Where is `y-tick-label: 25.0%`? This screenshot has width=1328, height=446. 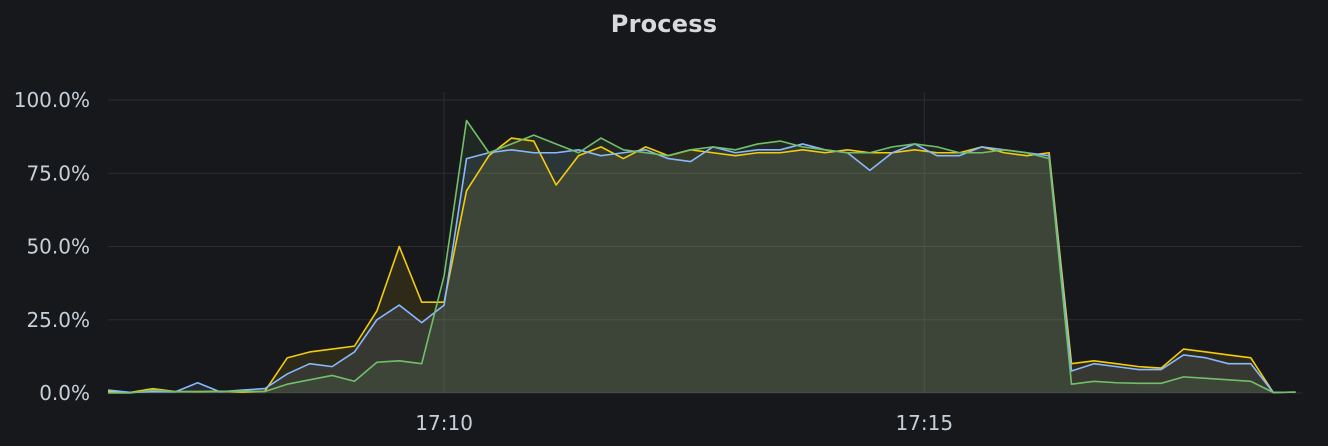
y-tick-label: 25.0% is located at coordinates (58, 320).